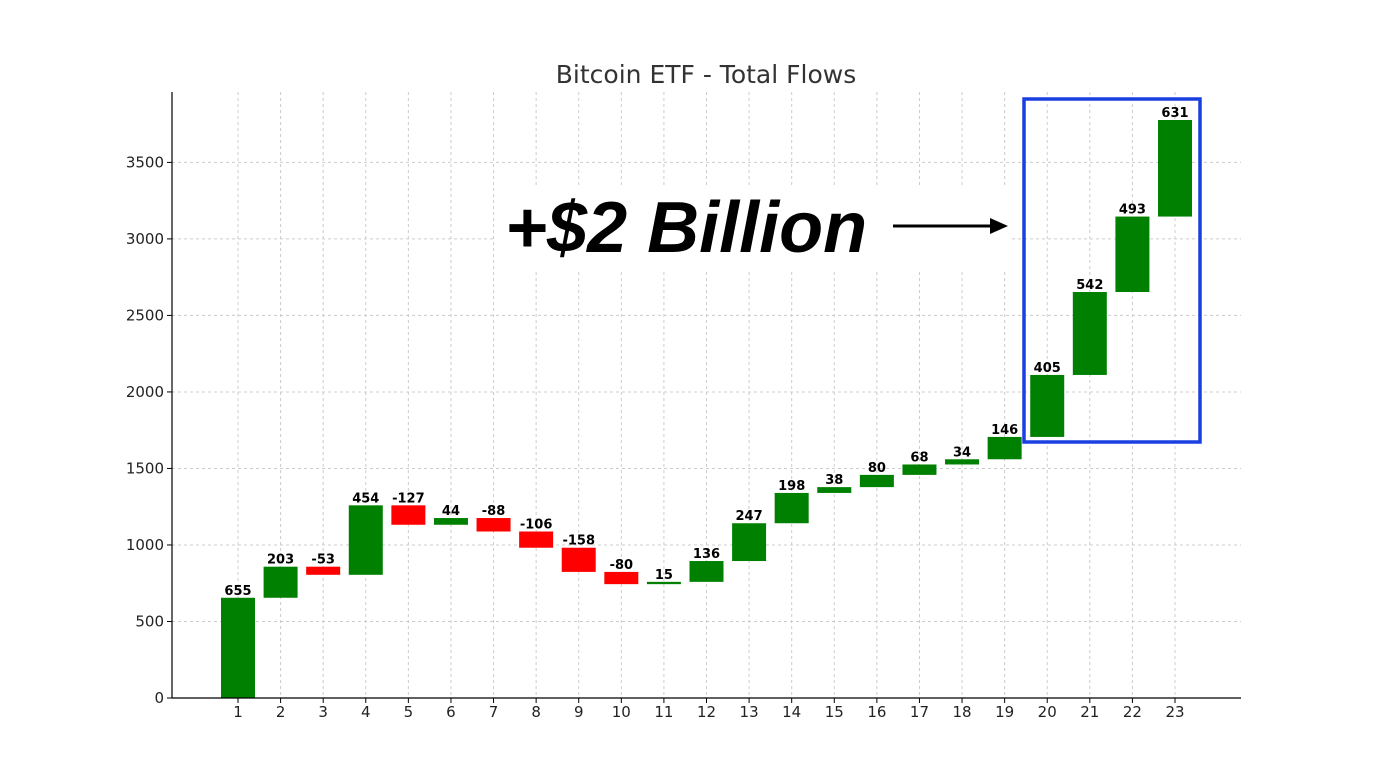 Image resolution: width=1379 pixels, height=776 pixels. I want to click on chart-title: Bitcoin ETF - Total Flows, so click(706, 74).